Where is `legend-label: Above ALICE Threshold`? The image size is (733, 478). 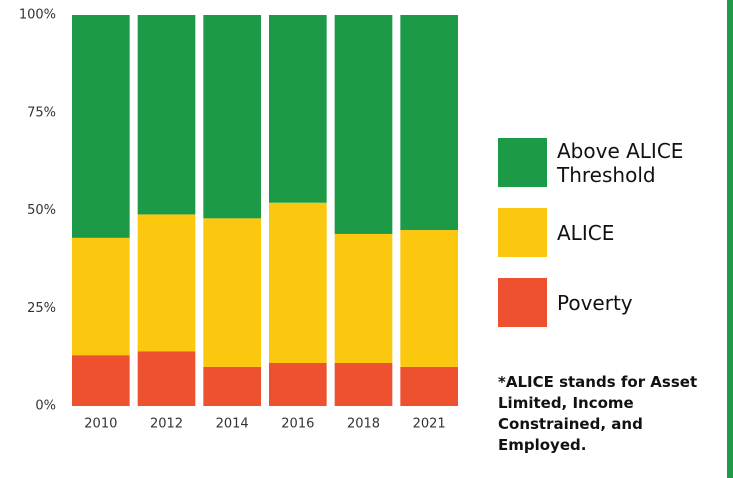 legend-label: Above ALICE Threshold is located at coordinates (620, 162).